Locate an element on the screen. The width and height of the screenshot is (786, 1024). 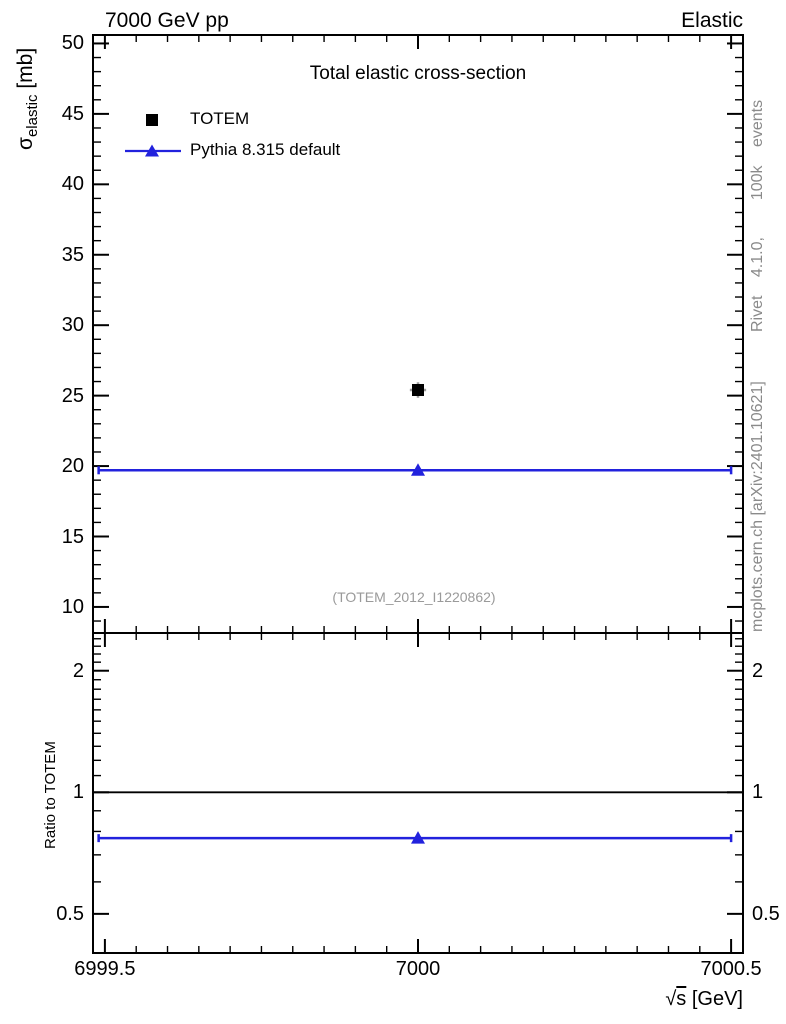
x-axis-unit: [GeV] is located at coordinates (714, 999).